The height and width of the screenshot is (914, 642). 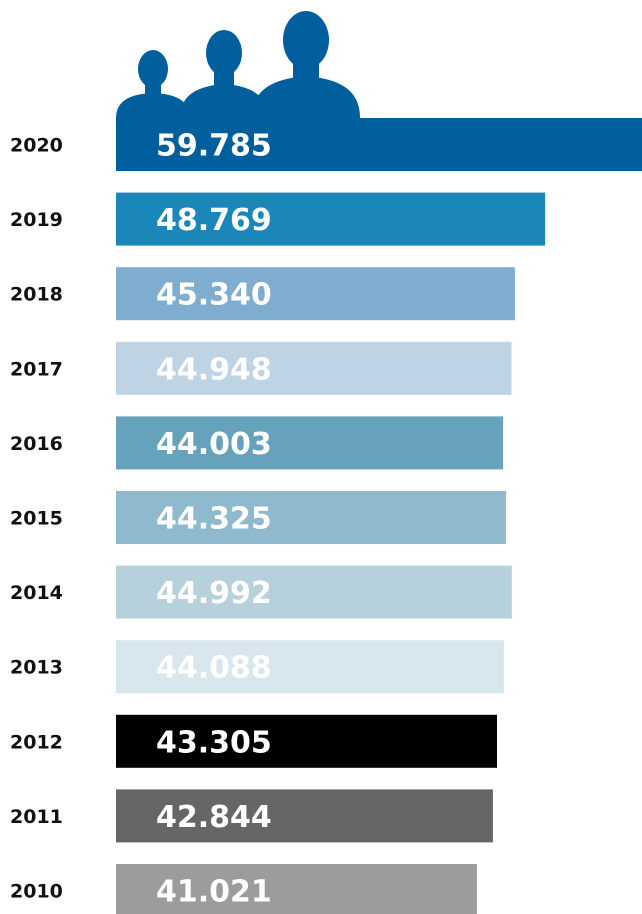 I want to click on year-label: 2015, so click(x=36, y=519).